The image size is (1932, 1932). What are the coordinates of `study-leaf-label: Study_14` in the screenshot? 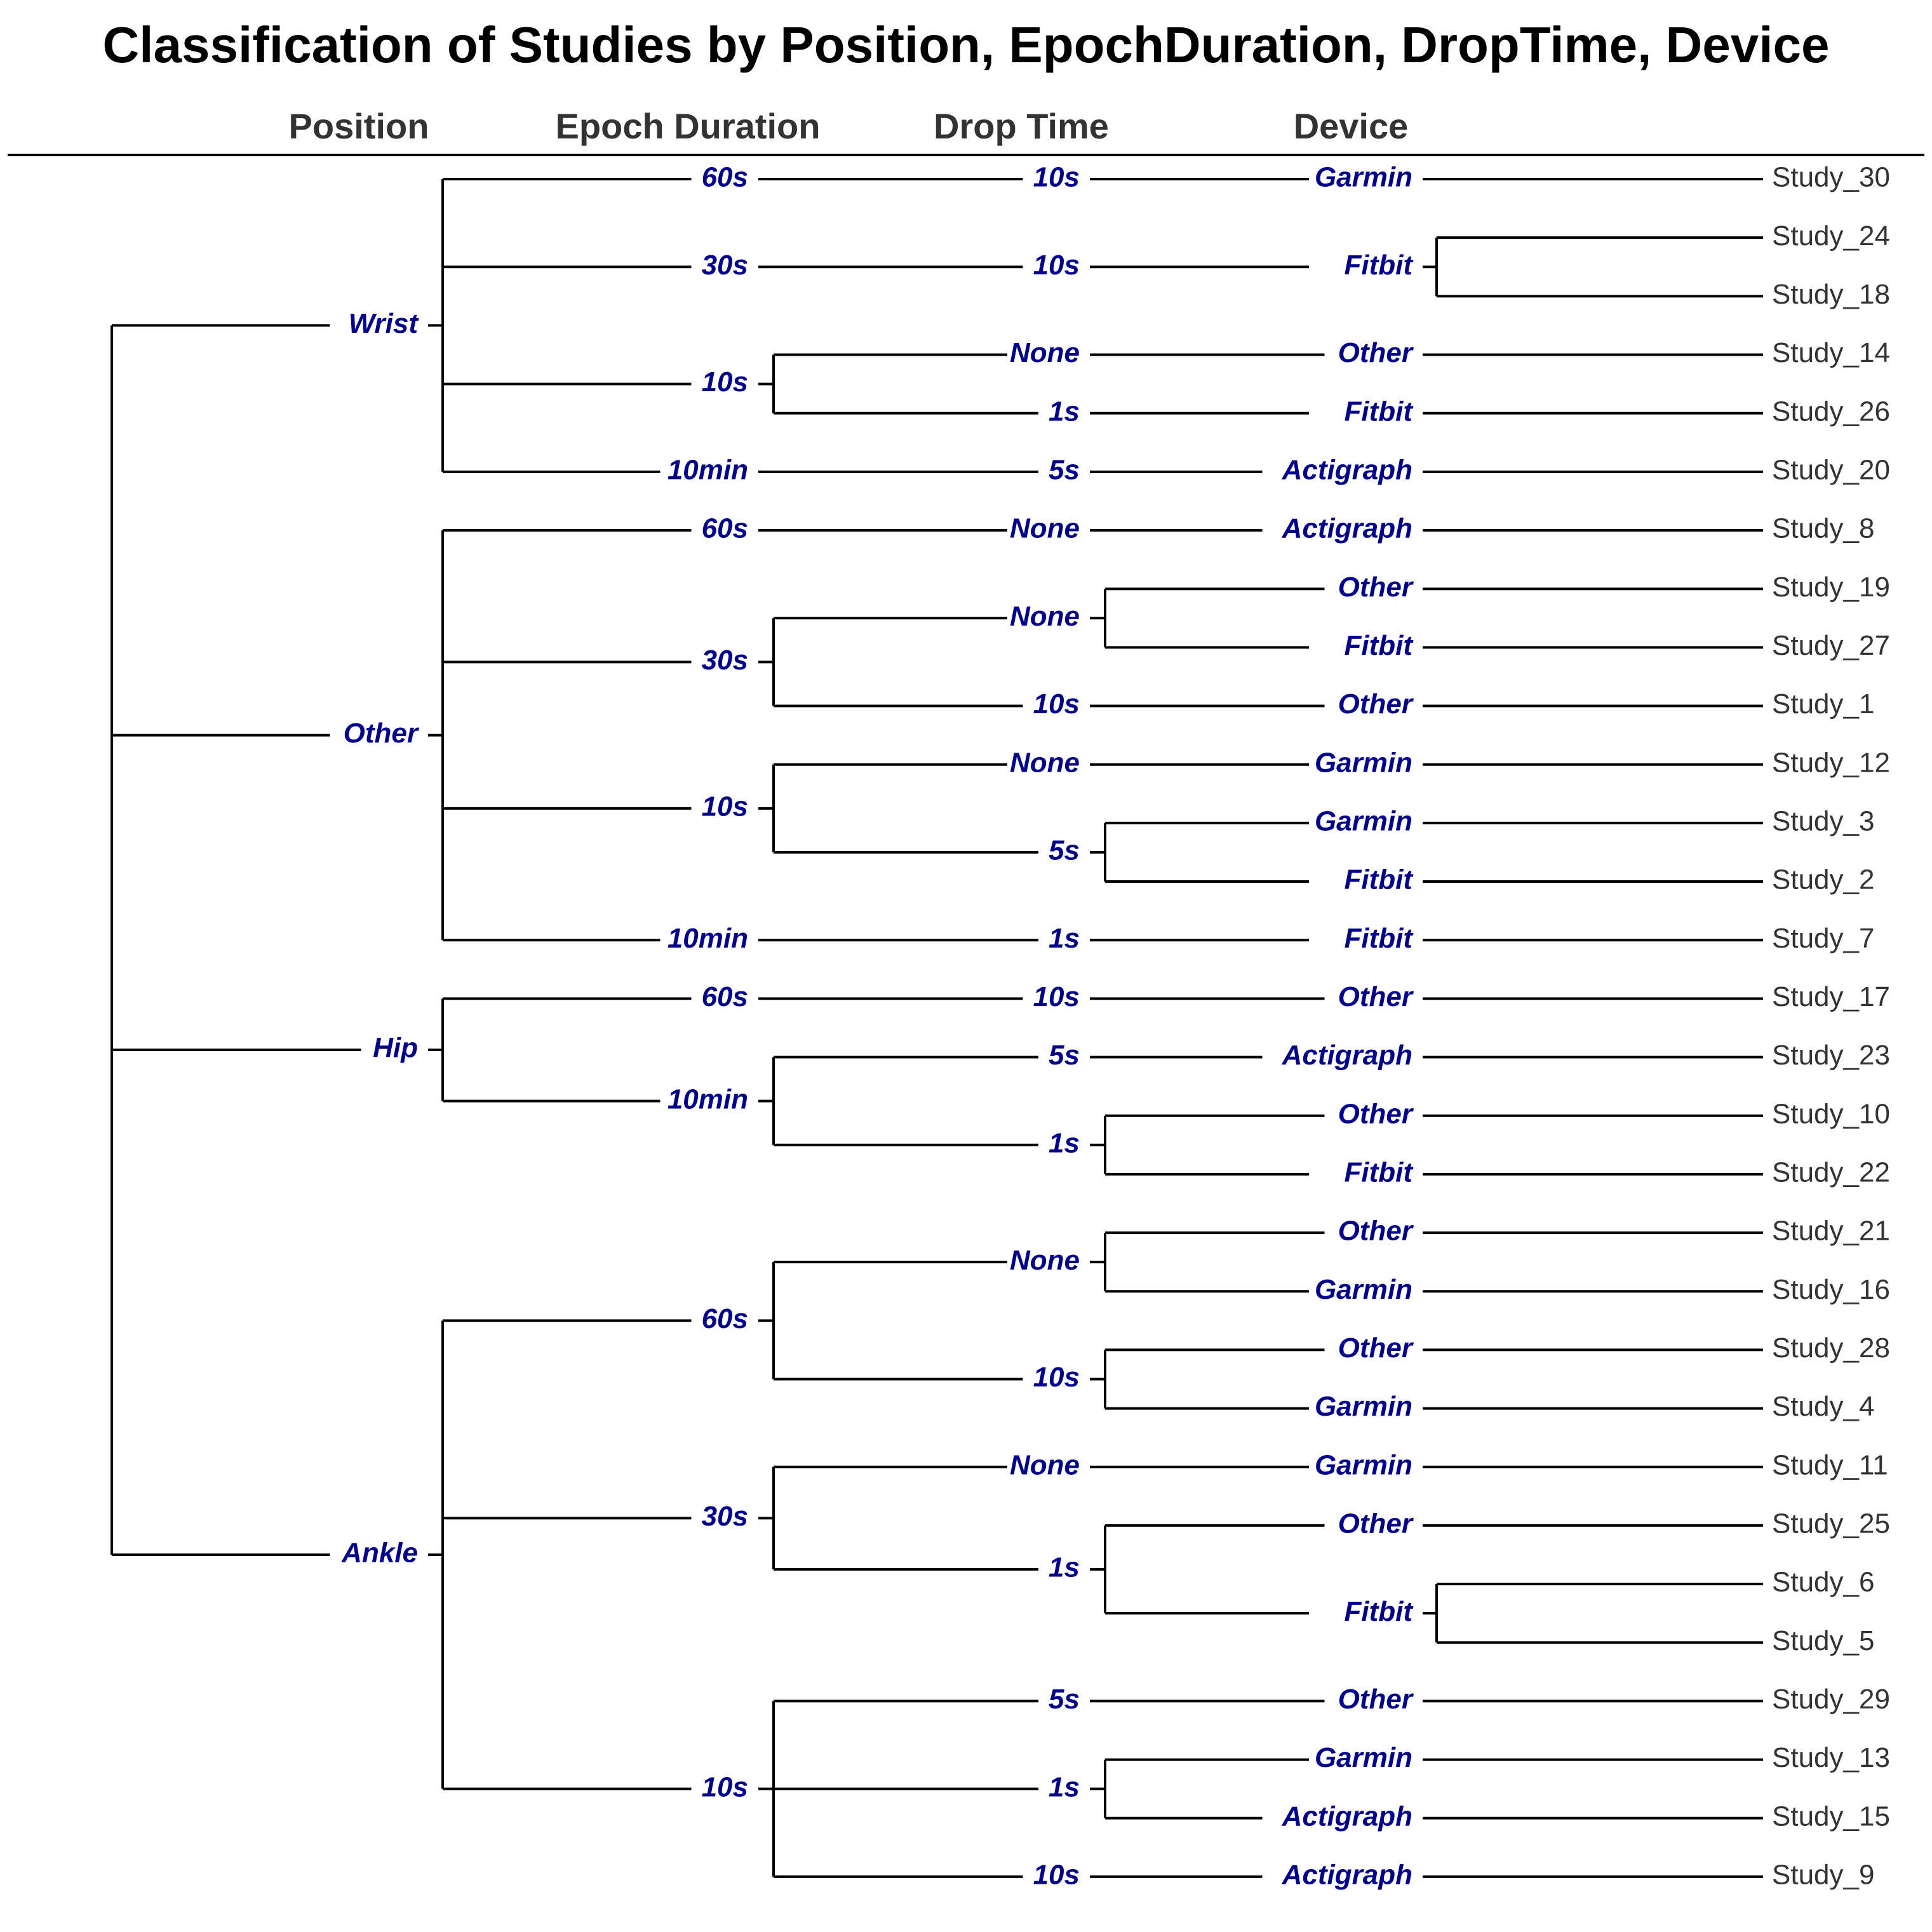 It's located at (1831, 352).